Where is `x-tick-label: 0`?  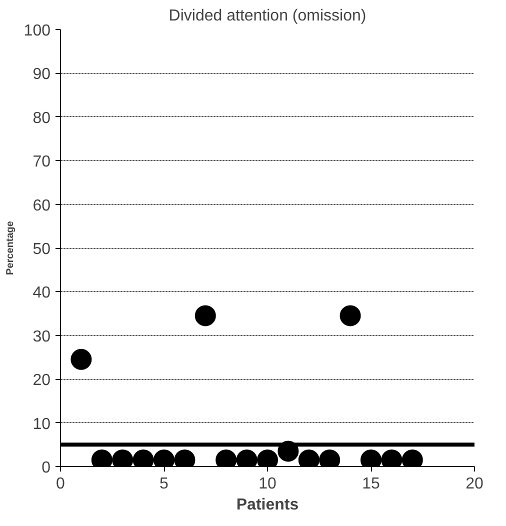 x-tick-label: 0 is located at coordinates (61, 484).